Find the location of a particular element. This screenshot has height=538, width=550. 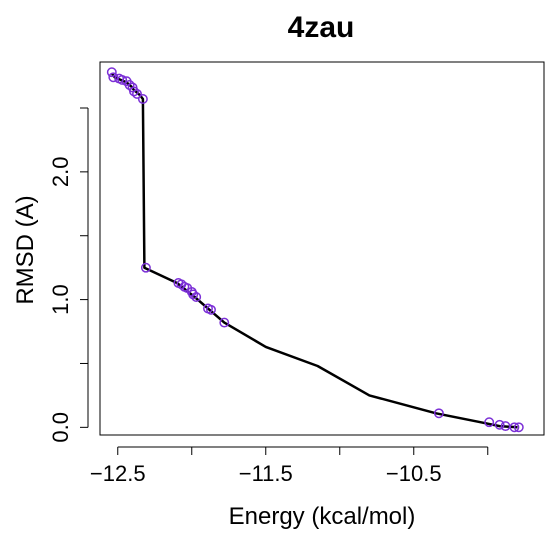

x-tick-label: −10.5 is located at coordinates (414, 473).